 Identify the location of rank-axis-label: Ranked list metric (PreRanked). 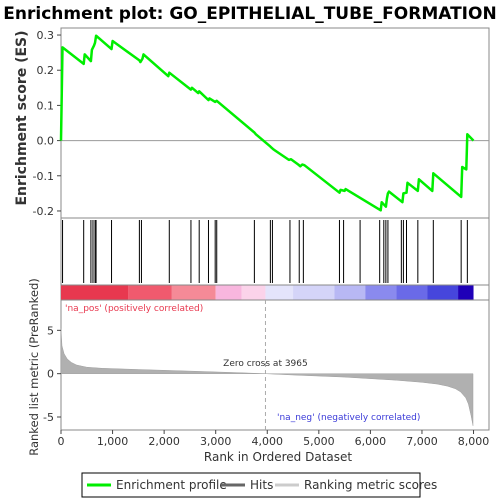
(34, 367).